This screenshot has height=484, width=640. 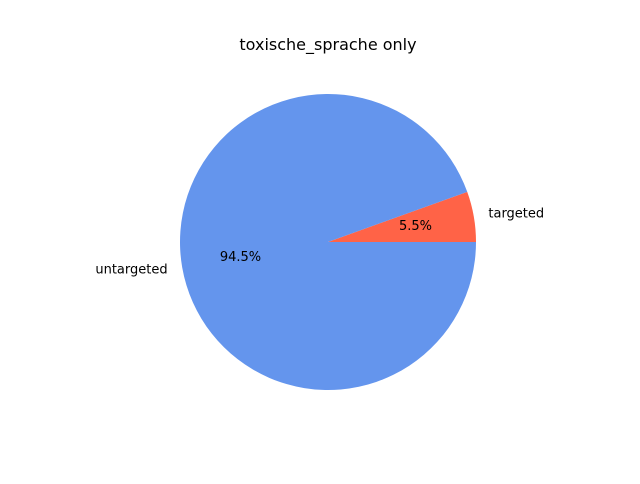 I want to click on pie-slice-targeted, so click(x=402, y=216).